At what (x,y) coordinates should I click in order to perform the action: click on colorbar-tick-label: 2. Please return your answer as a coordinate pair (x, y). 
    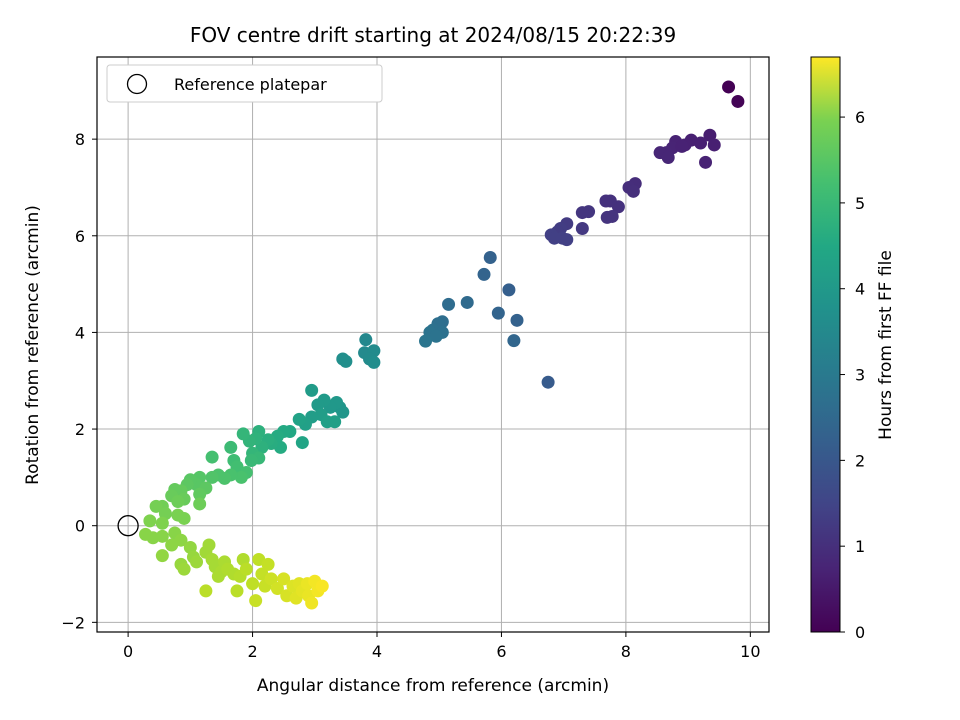
    Looking at the image, I should click on (860, 460).